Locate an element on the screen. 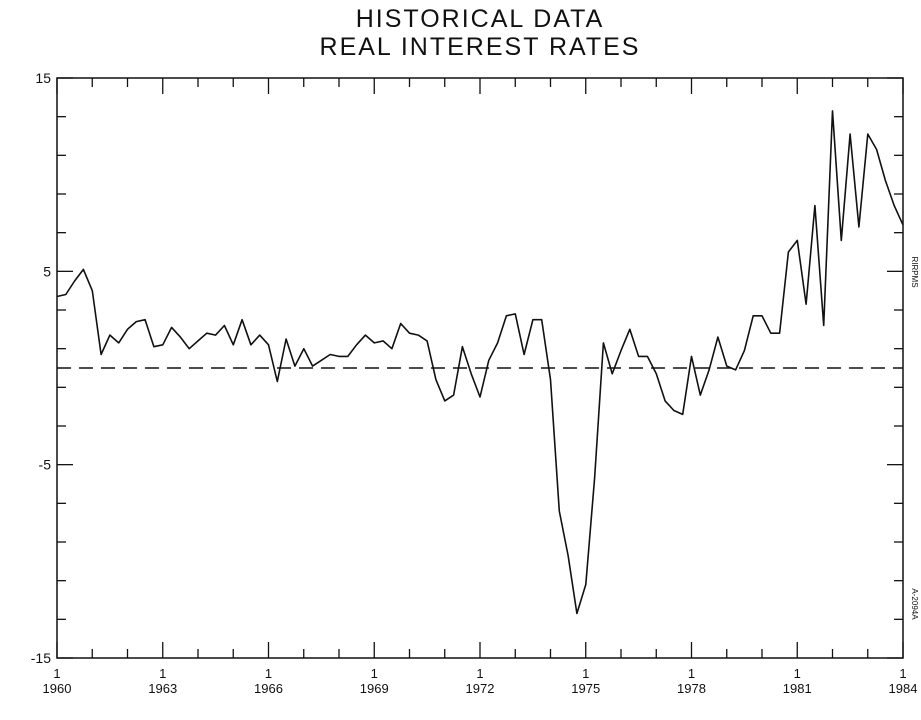 Image resolution: width=921 pixels, height=720 pixels. annotation: RIRPMS is located at coordinates (914, 271).